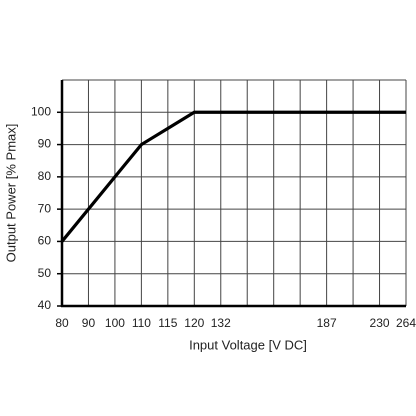  What do you see at coordinates (248, 344) in the screenshot?
I see `x-axis-label: Input Voltage [V DC]` at bounding box center [248, 344].